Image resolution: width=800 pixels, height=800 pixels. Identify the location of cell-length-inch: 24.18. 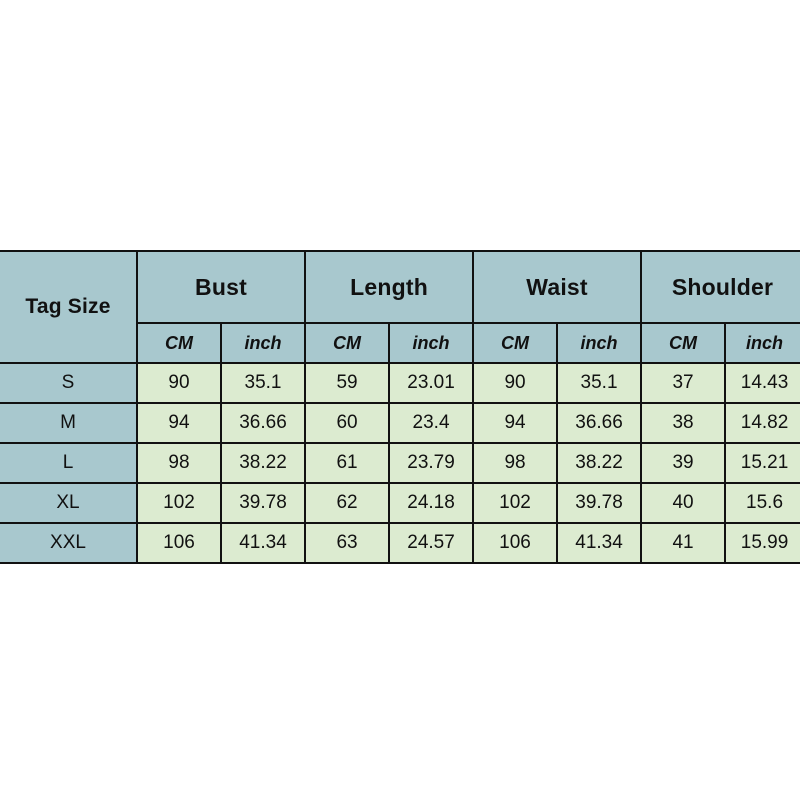
(431, 503).